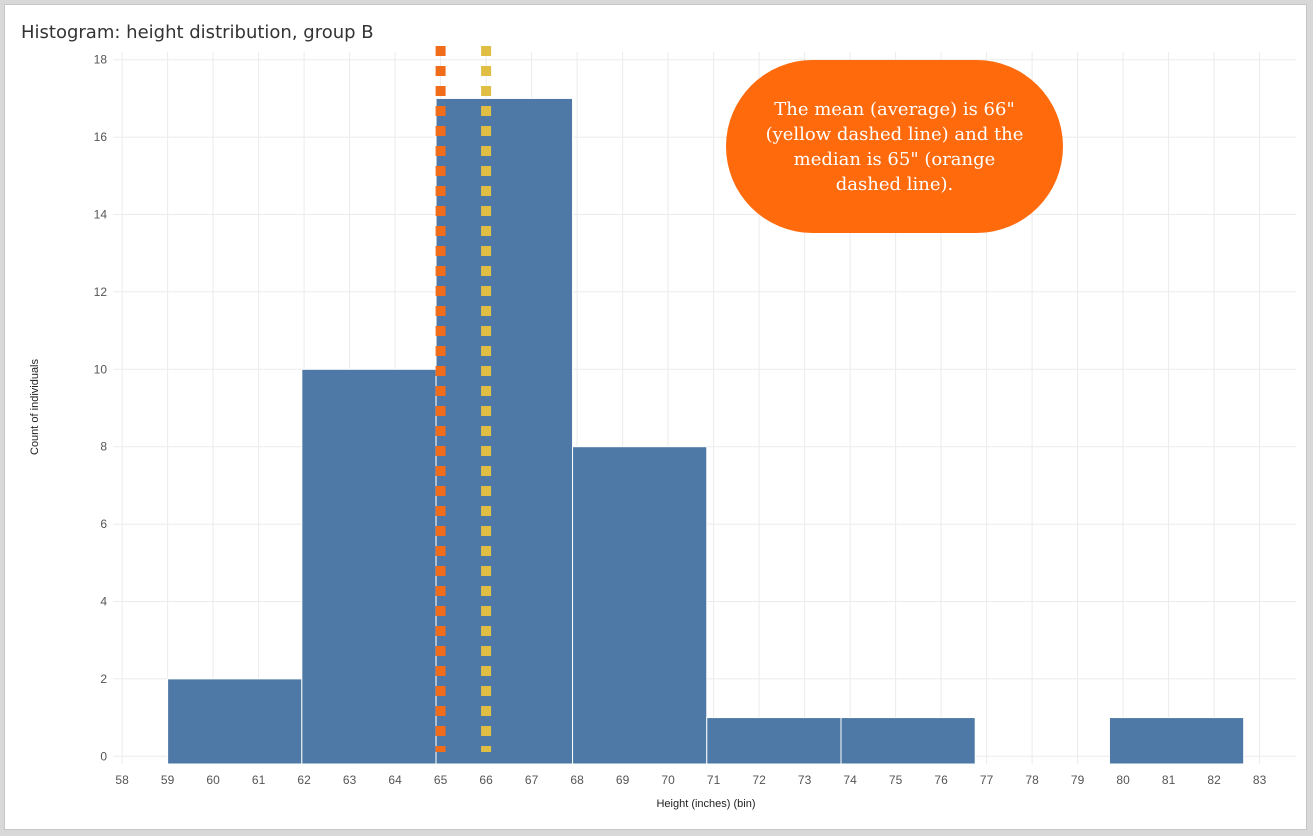 This screenshot has height=836, width=1313. Describe the element at coordinates (101, 215) in the screenshot. I see `y-tick-label: 14` at that location.